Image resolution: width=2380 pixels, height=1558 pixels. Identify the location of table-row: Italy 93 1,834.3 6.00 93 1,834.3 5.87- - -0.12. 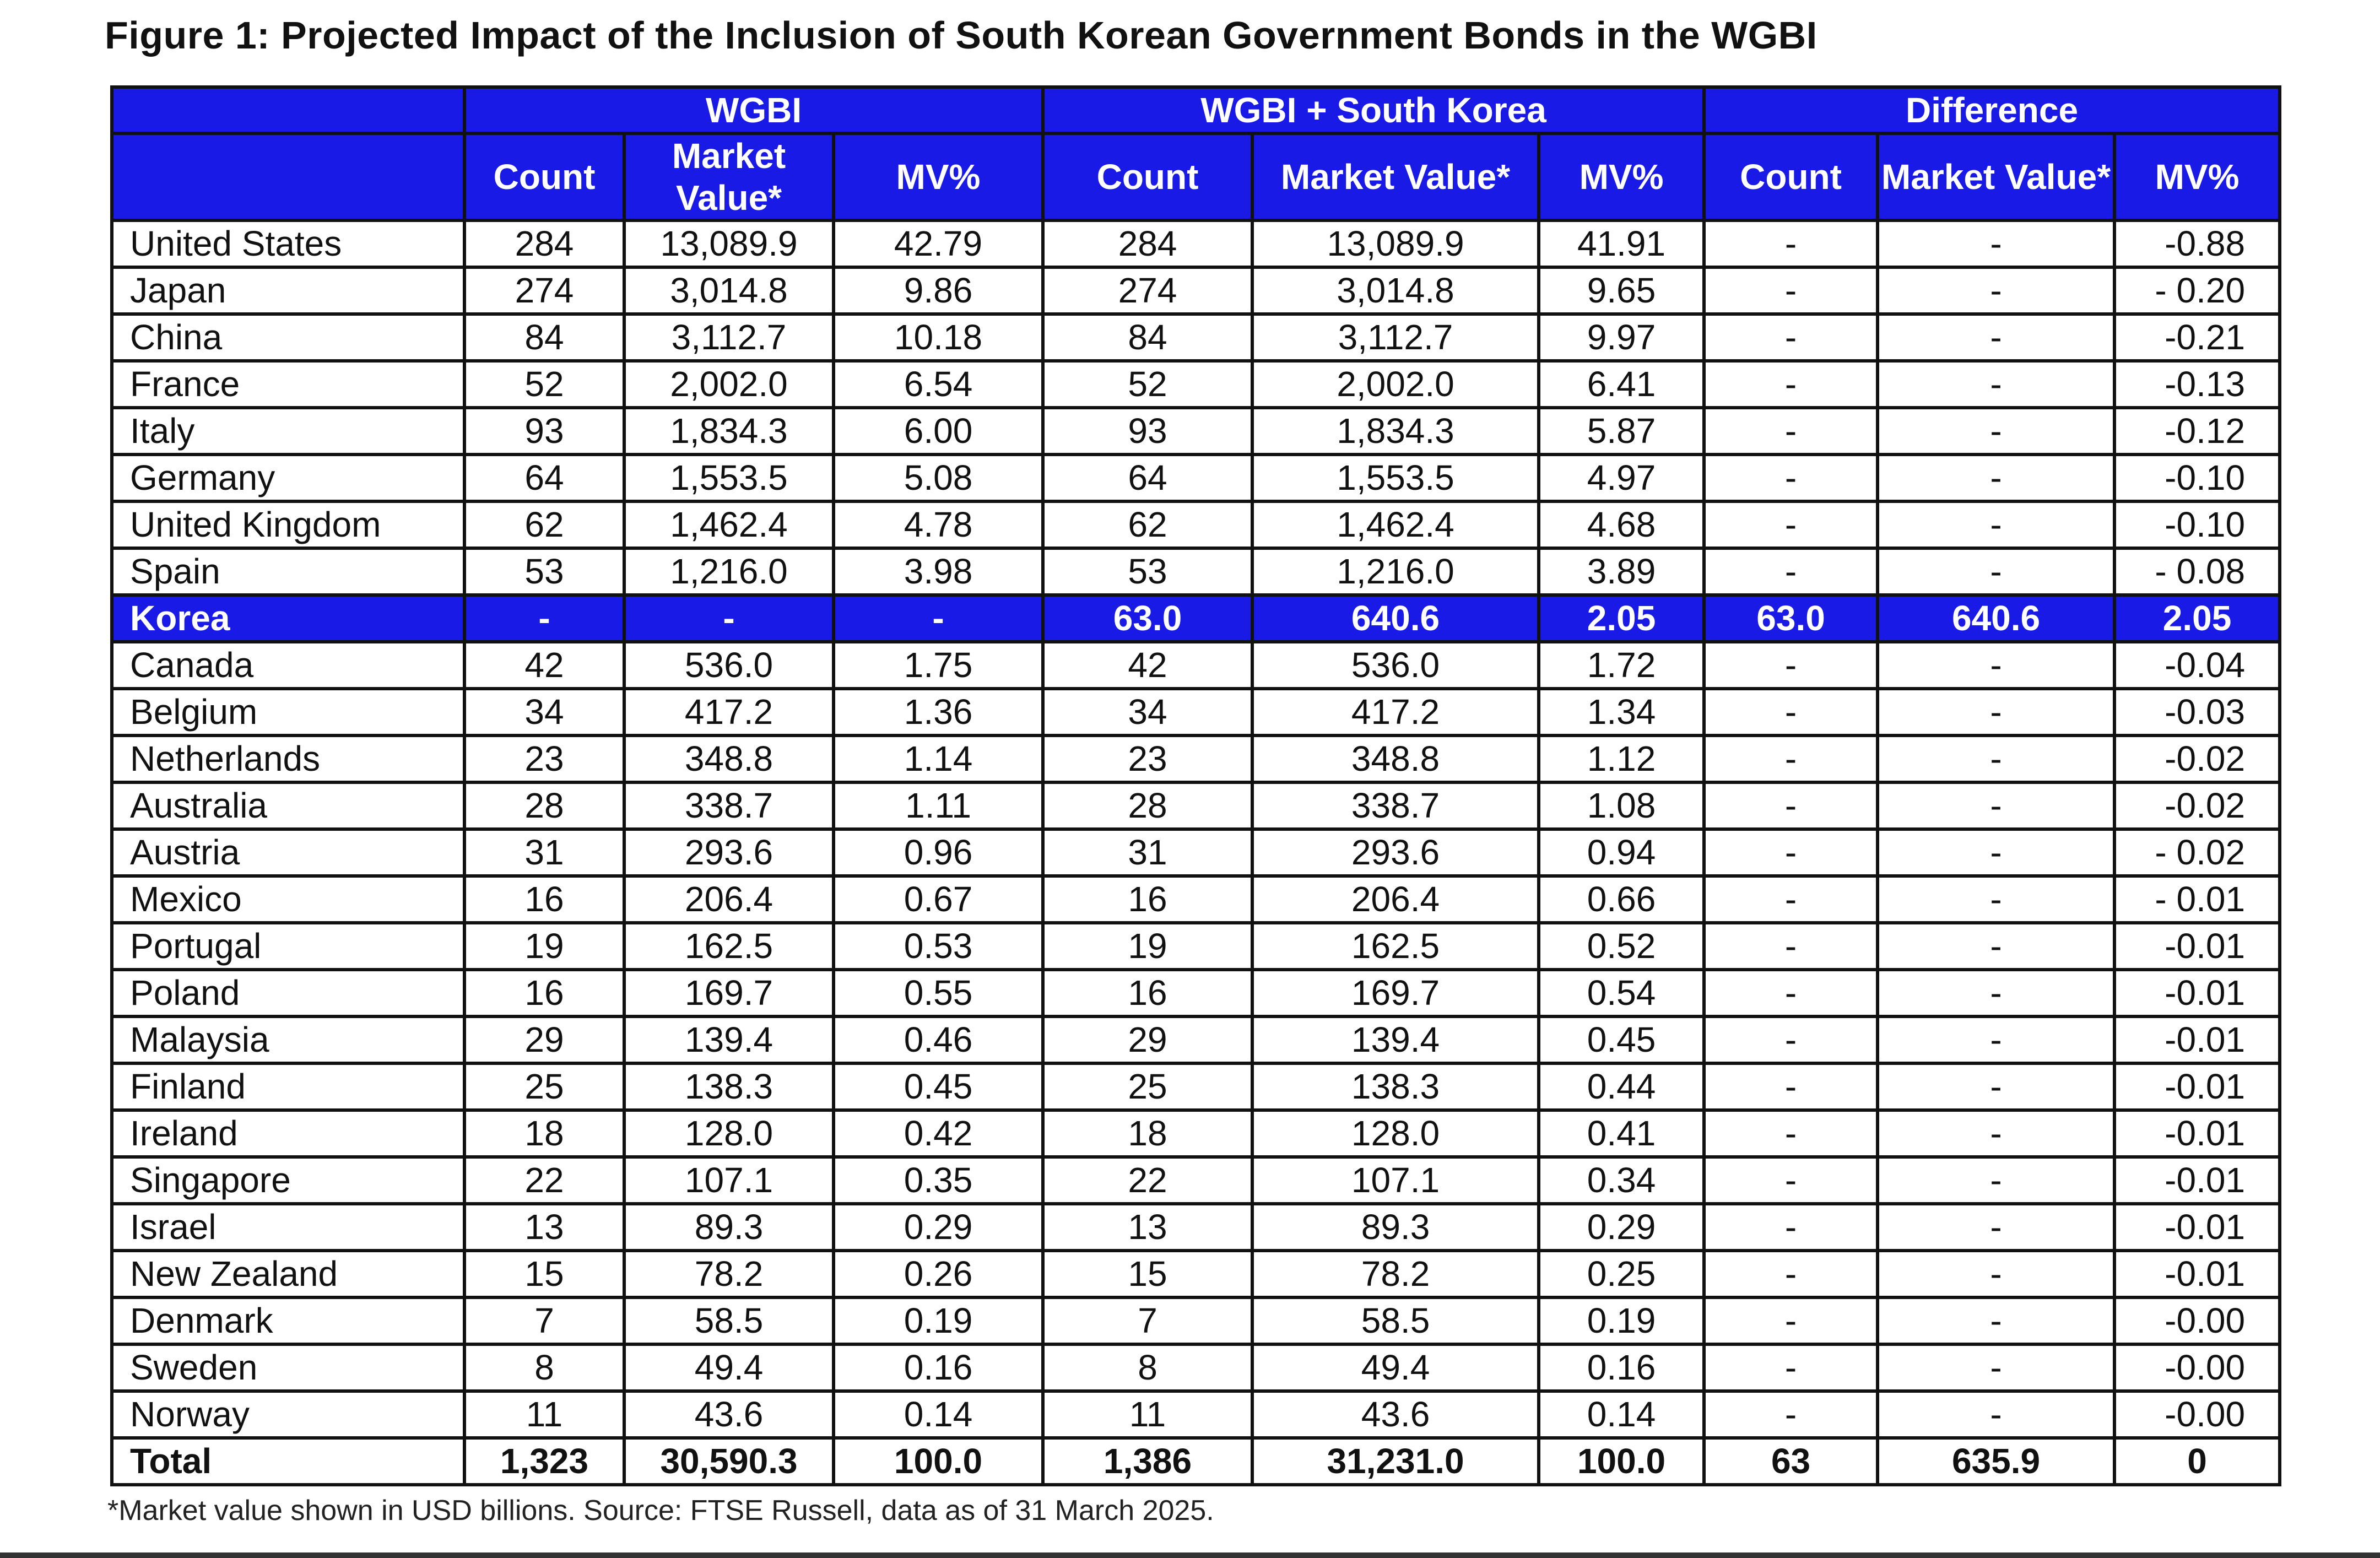
(1196, 431).